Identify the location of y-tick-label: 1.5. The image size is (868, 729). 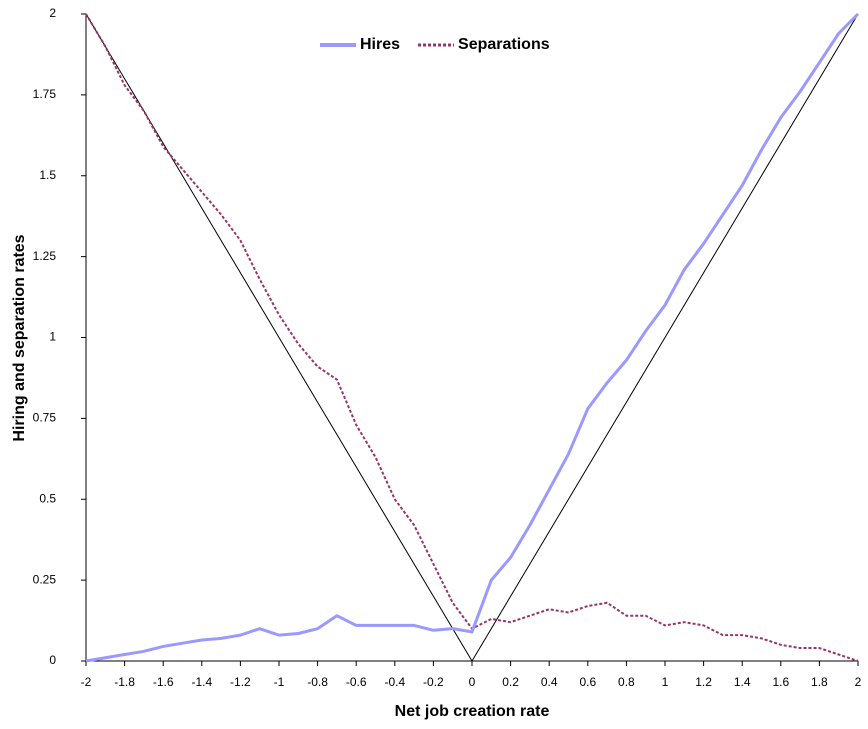
(47, 175).